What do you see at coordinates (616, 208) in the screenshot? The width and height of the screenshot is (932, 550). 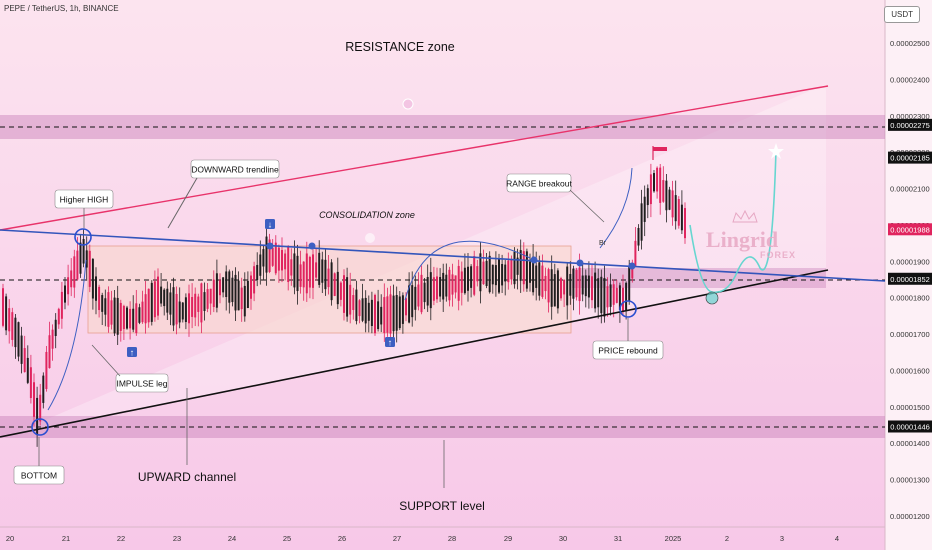 I see `breakout-arrow` at bounding box center [616, 208].